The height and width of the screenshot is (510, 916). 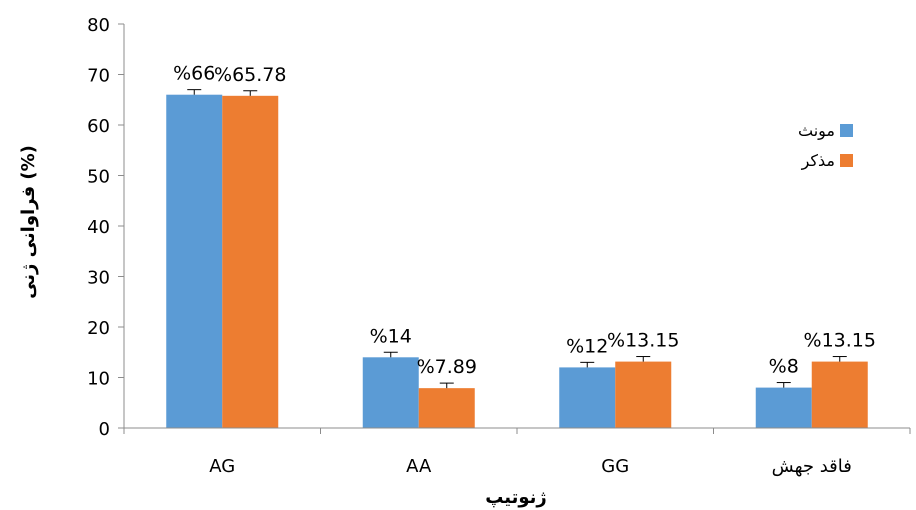 What do you see at coordinates (98, 76) in the screenshot?
I see `y-tick-label: 70` at bounding box center [98, 76].